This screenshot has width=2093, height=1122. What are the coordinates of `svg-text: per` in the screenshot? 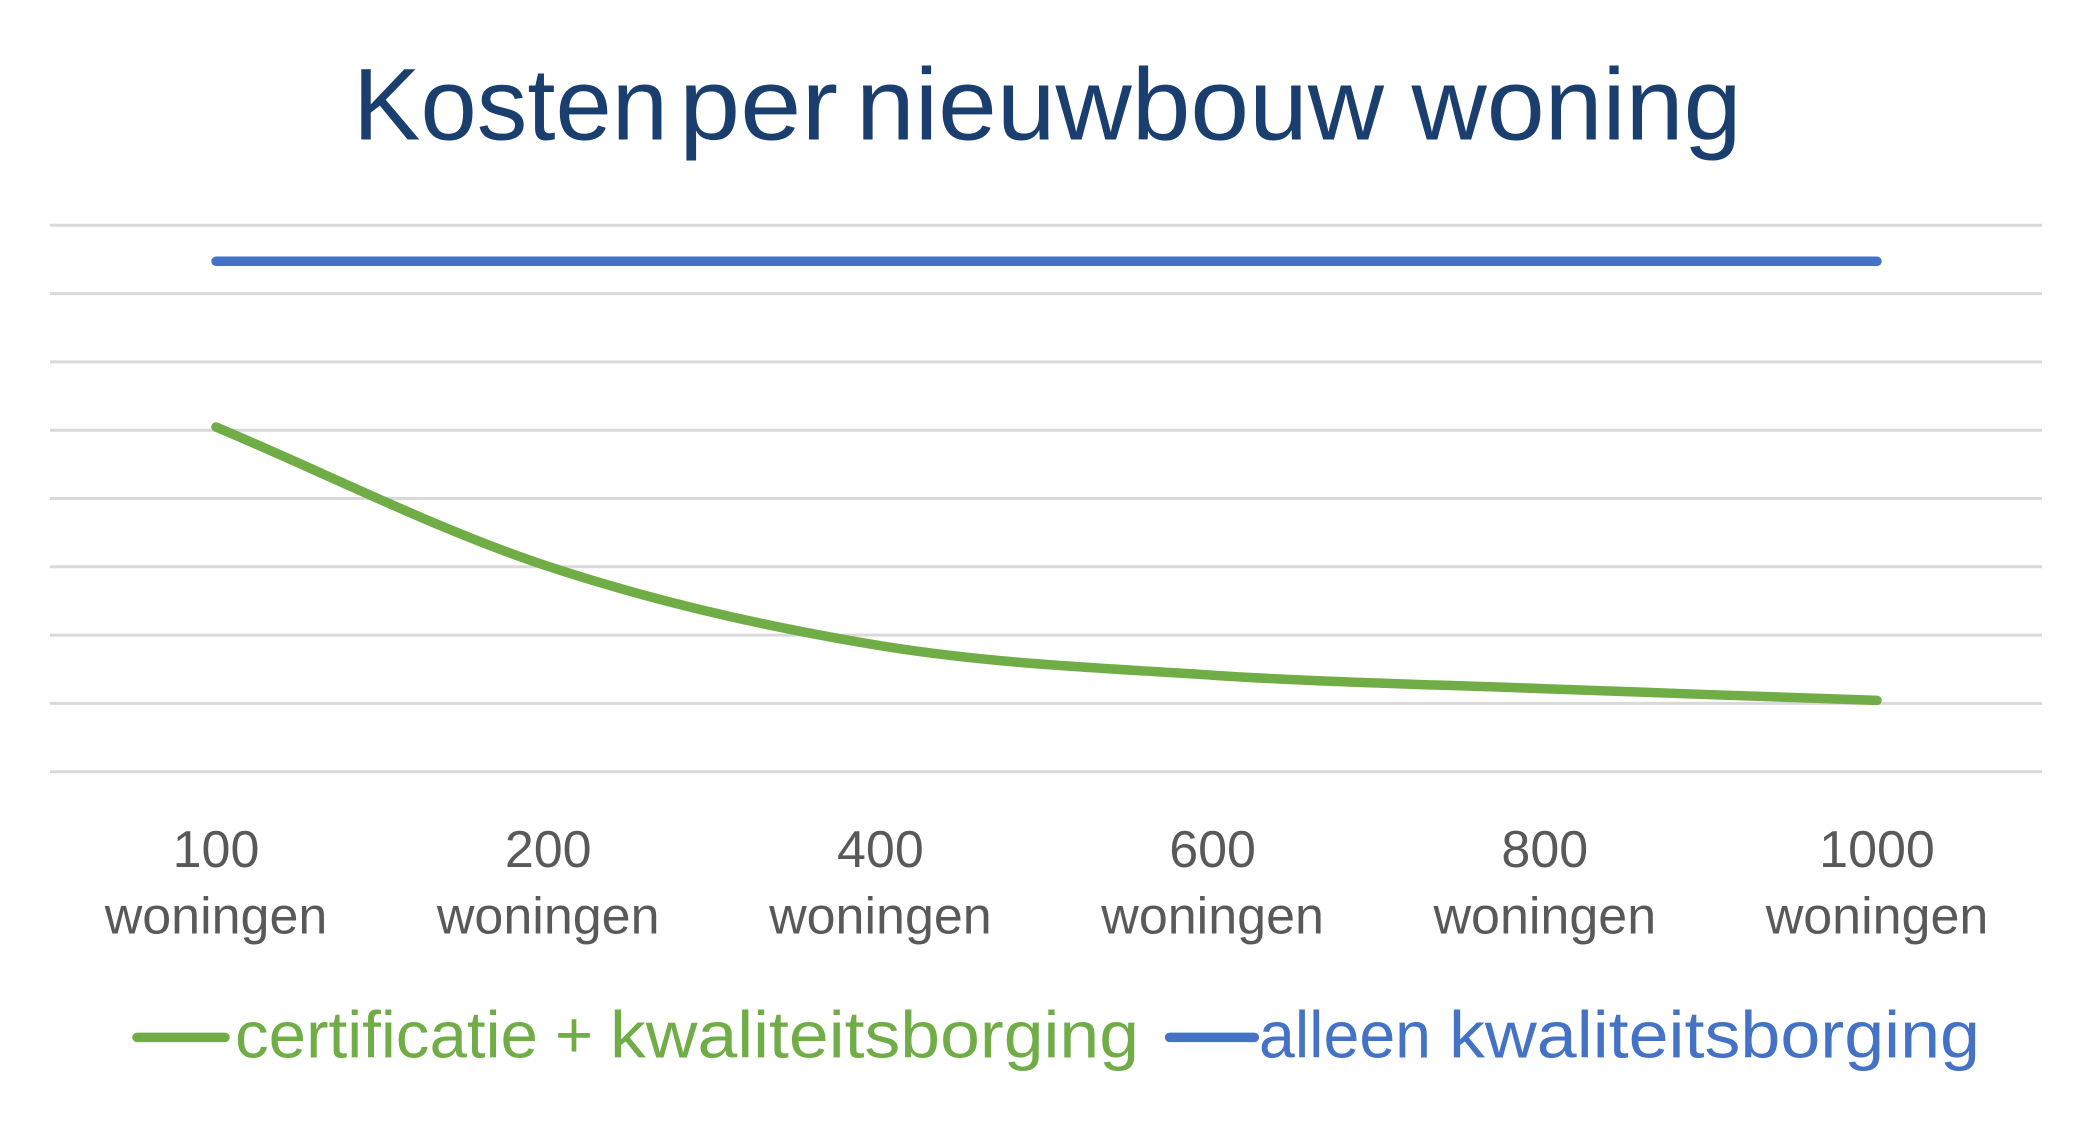 It's located at (758, 105).